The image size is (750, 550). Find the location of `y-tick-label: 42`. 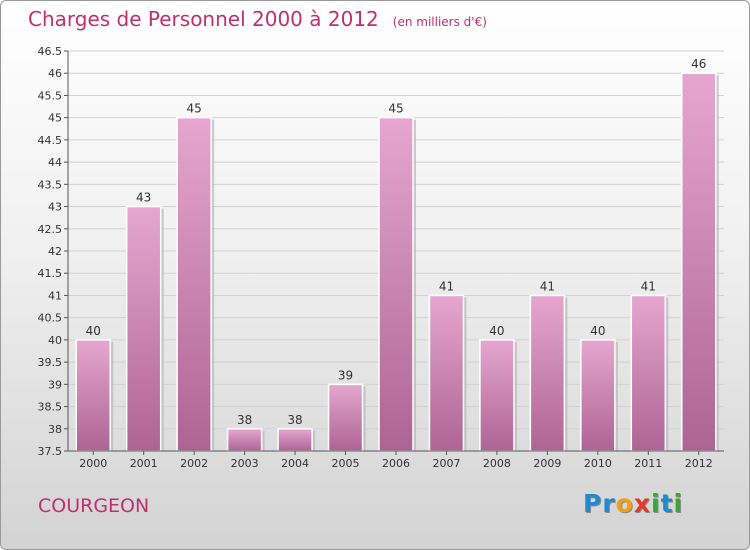

y-tick-label: 42 is located at coordinates (55, 251).